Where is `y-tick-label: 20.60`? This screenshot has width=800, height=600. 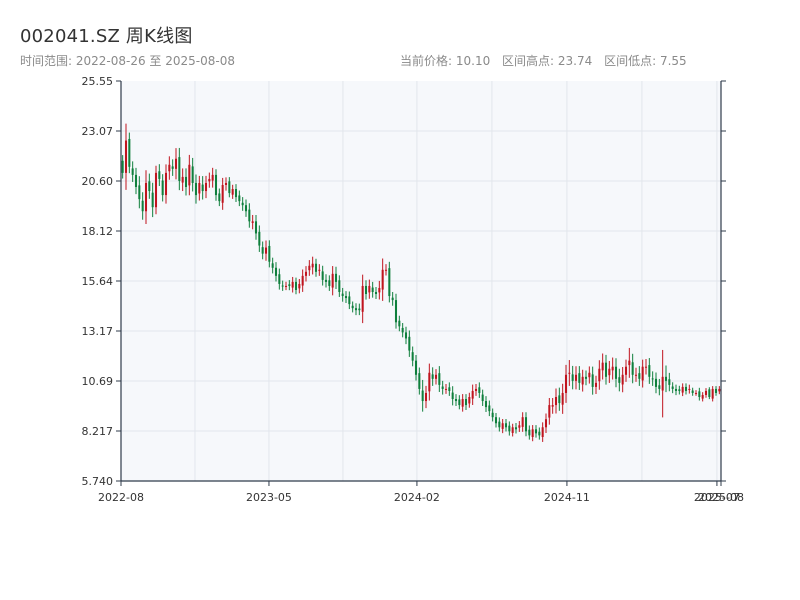
y-tick-label: 20.60 is located at coordinates (98, 181).